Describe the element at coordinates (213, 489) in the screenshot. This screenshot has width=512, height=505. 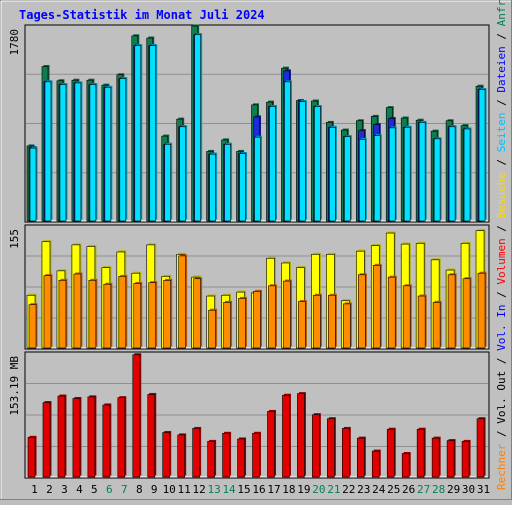
I see `day-label: 13` at that location.